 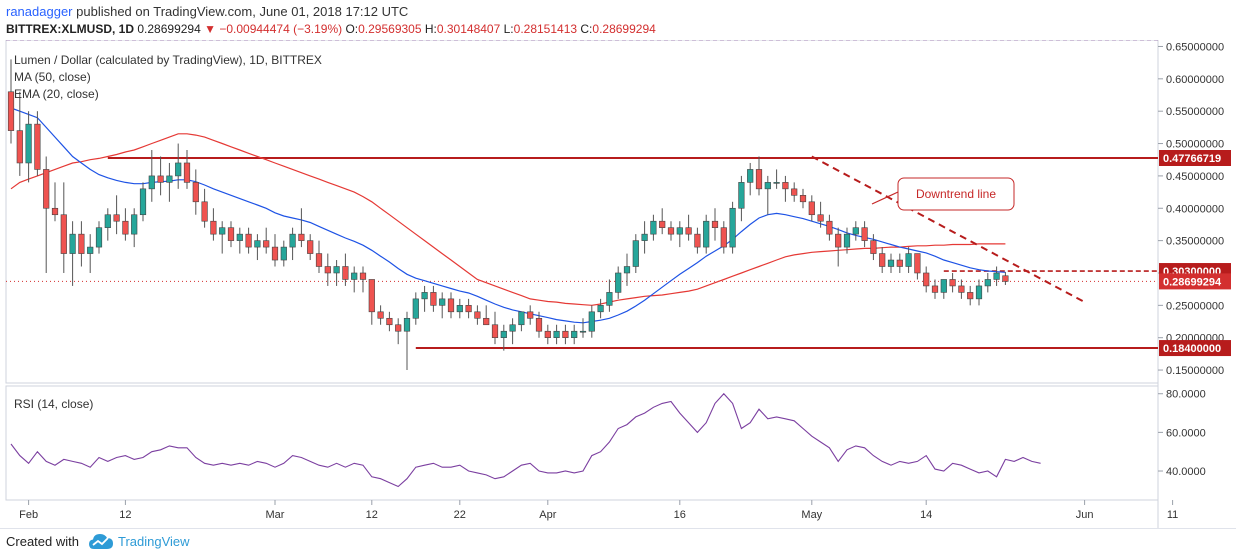 What do you see at coordinates (39, 11) in the screenshot?
I see `author-link: ranadagger` at bounding box center [39, 11].